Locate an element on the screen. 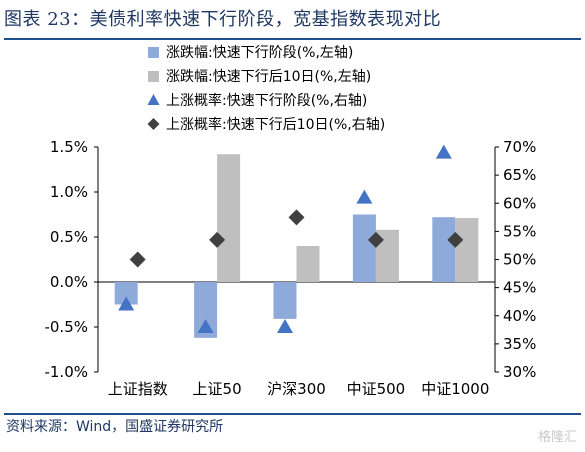 This screenshot has width=585, height=452. legend-swatch-bar-fast is located at coordinates (153, 52).